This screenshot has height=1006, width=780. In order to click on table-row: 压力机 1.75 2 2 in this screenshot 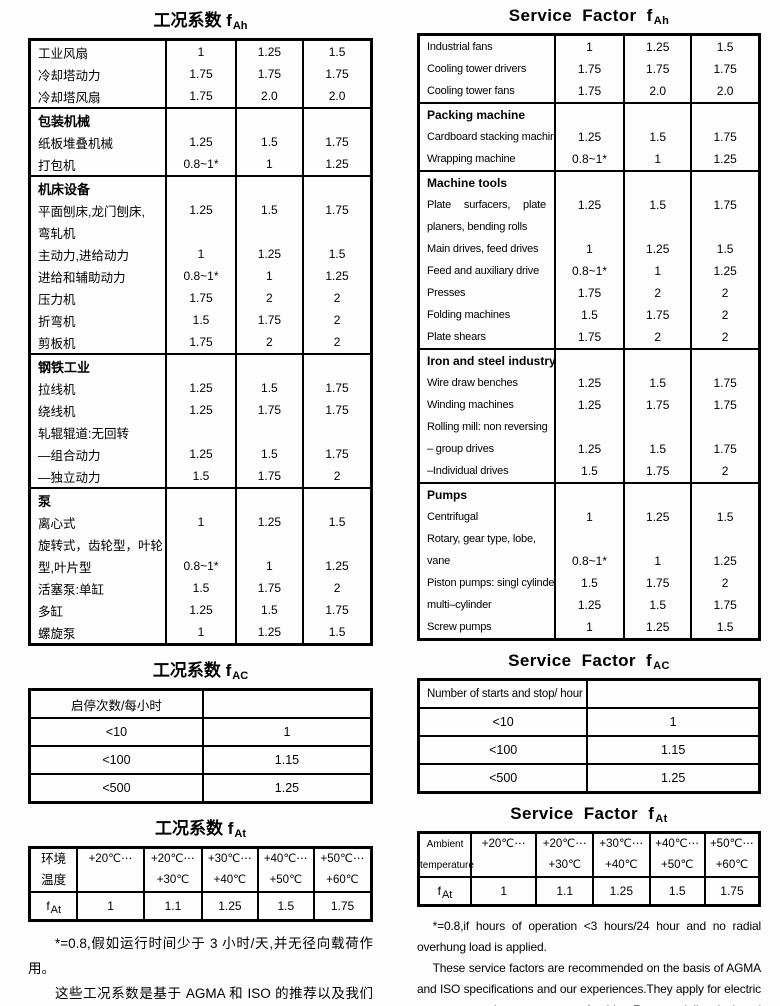, I will do `click(201, 298)`.